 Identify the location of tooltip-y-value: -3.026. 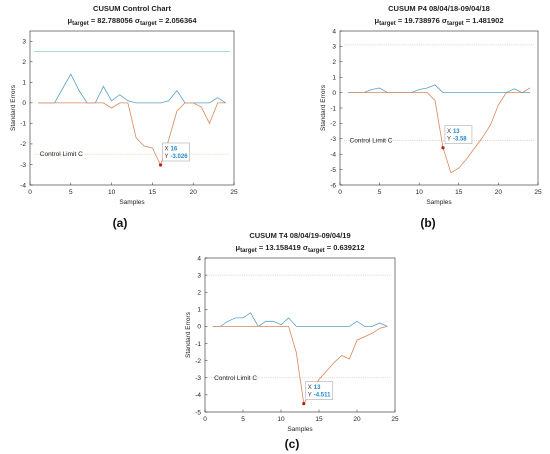
(180, 157).